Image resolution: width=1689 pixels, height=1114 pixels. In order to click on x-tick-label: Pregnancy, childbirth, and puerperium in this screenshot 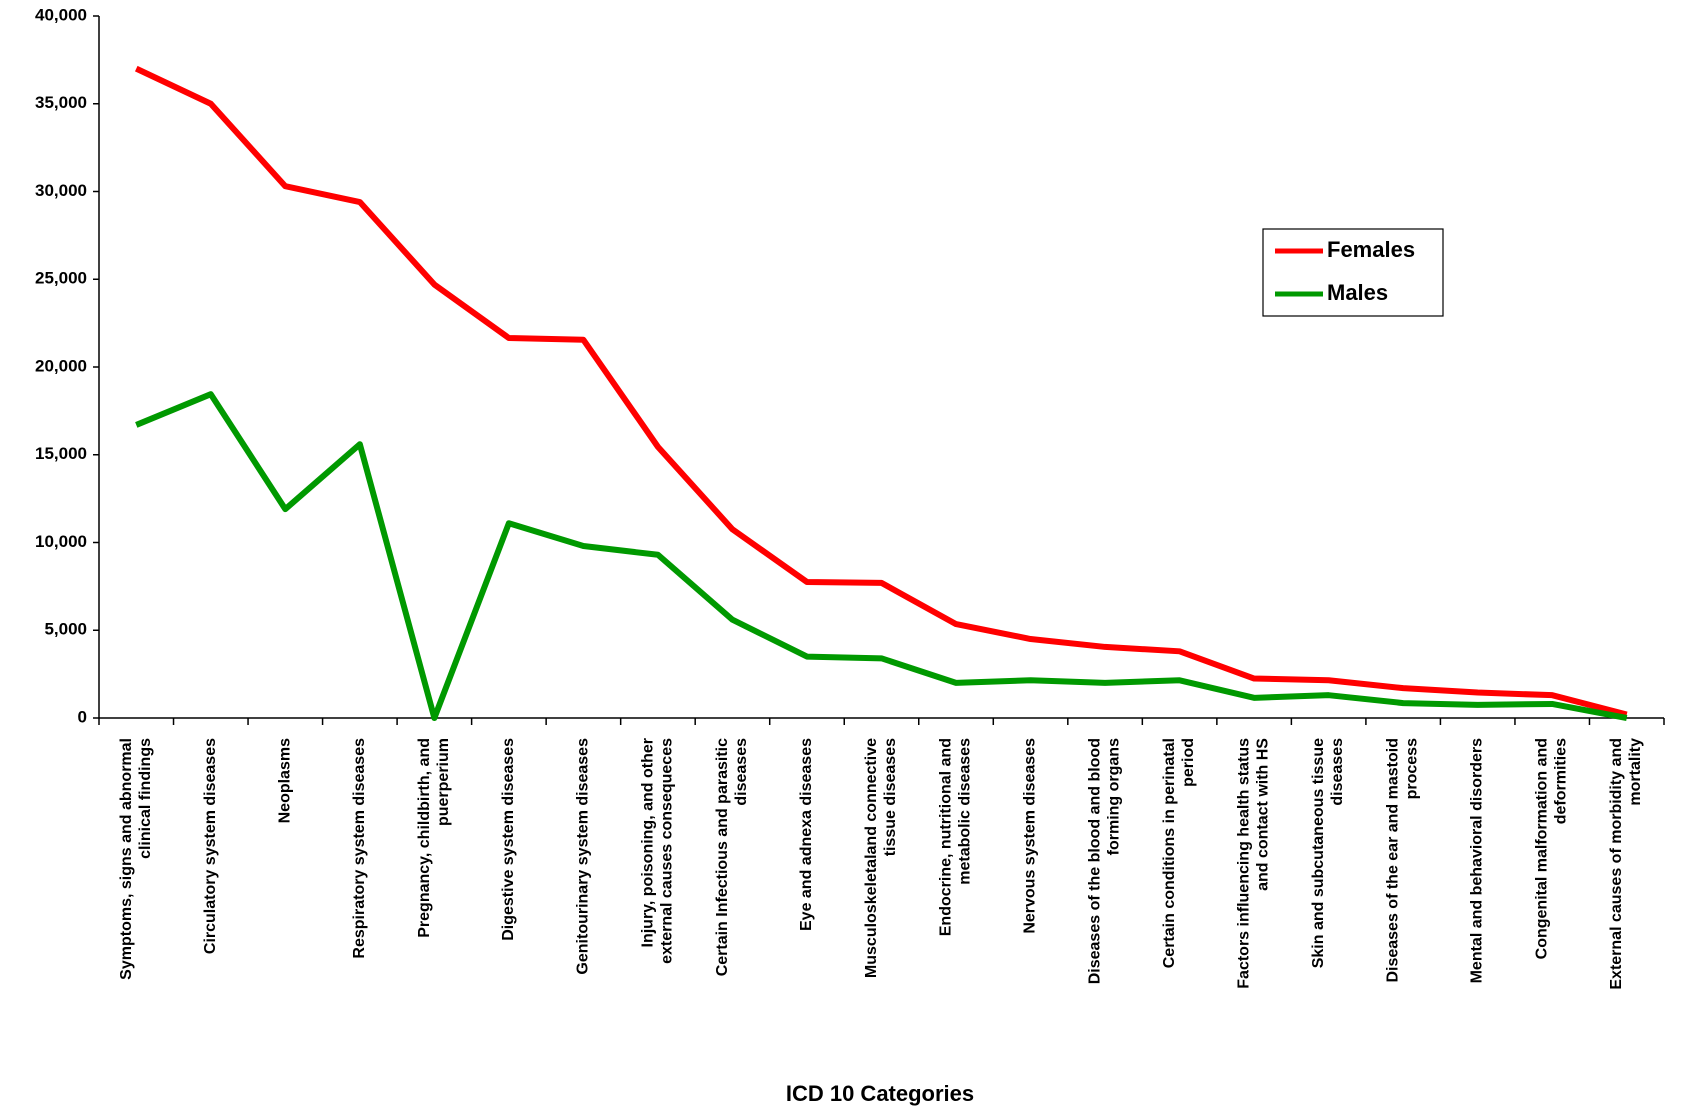, I will do `click(434, 838)`.